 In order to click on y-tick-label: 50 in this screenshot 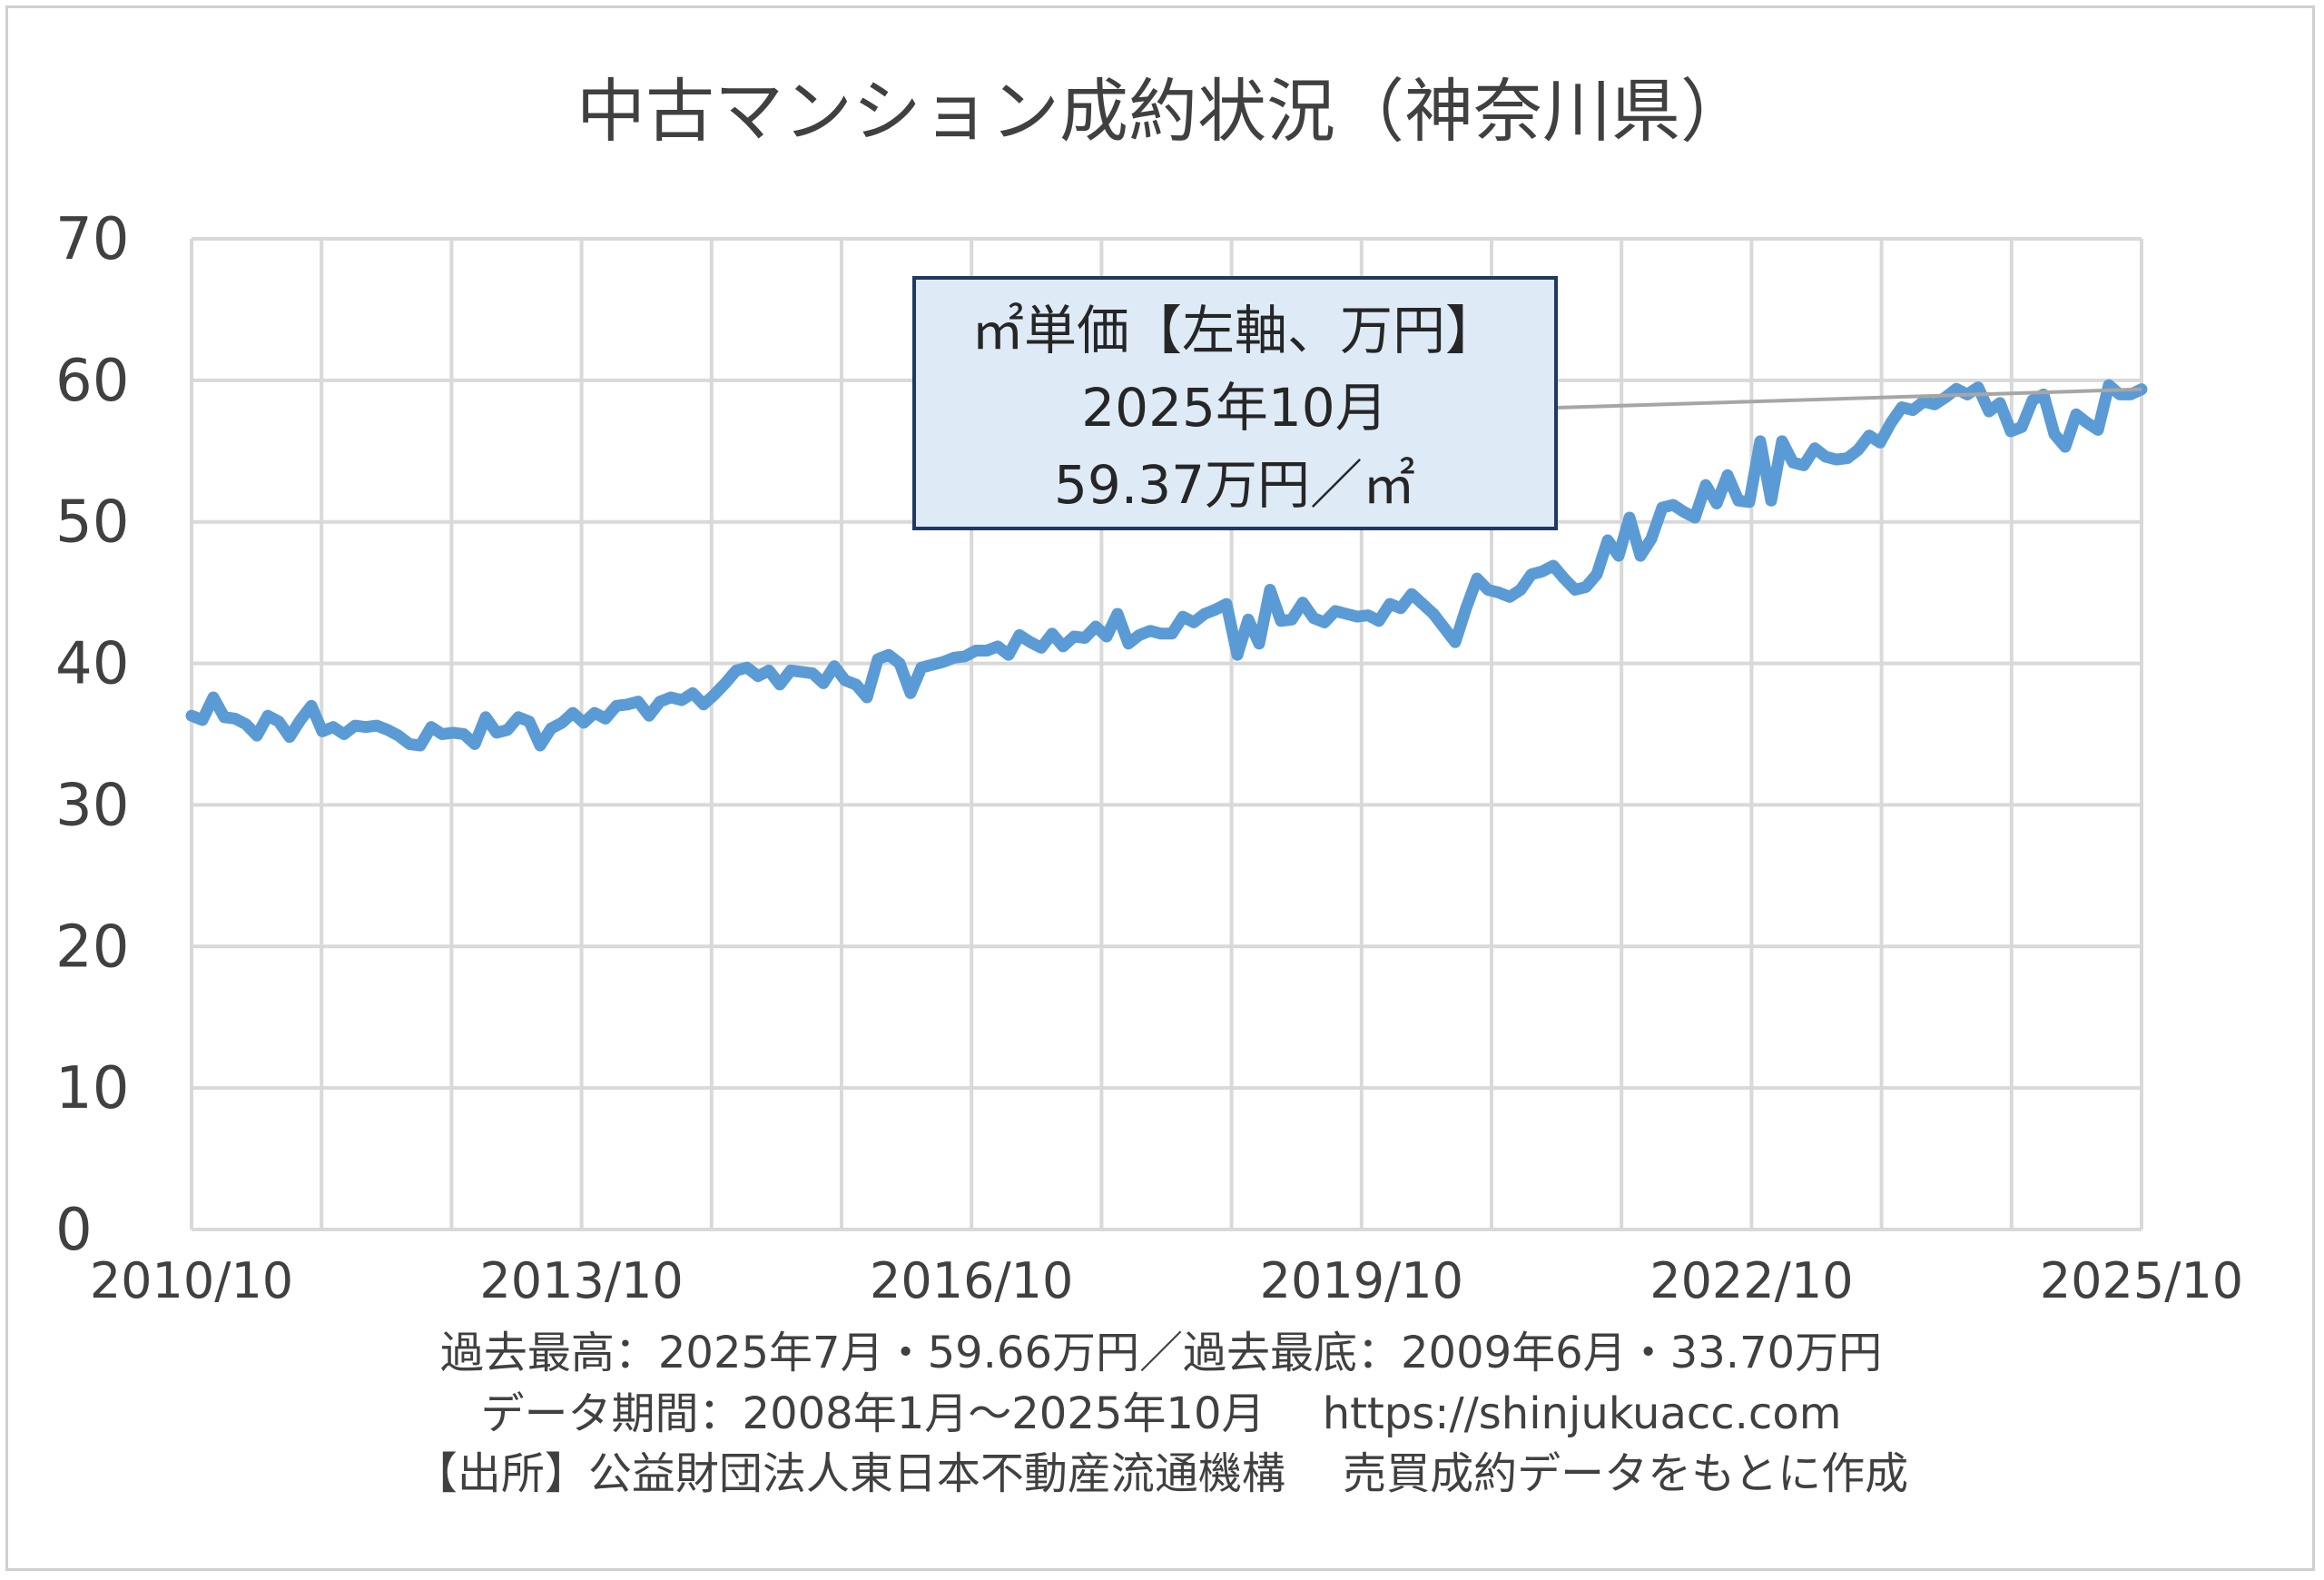, I will do `click(92, 523)`.